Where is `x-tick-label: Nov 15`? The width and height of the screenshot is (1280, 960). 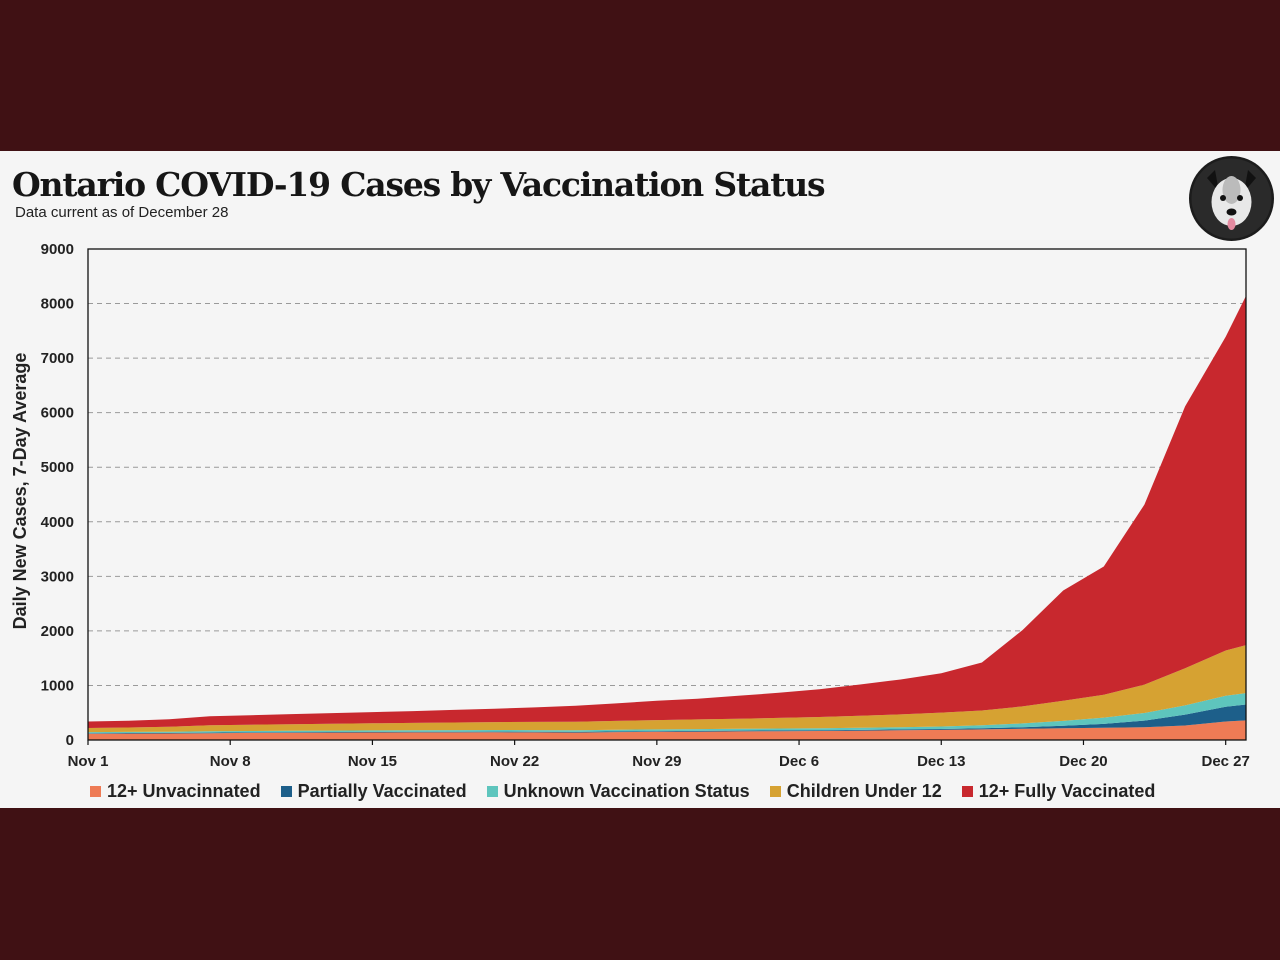
x-tick-label: Nov 15 is located at coordinates (372, 761).